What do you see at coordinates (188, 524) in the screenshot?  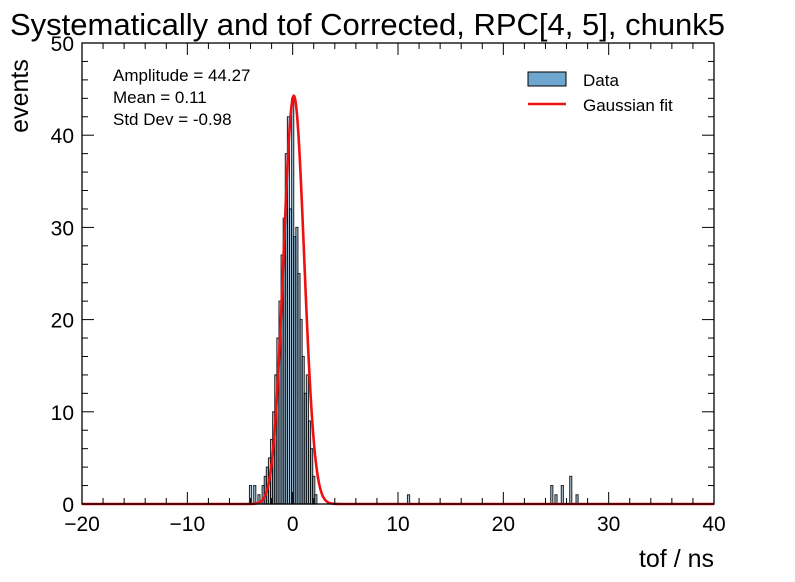 I see `x-tick-label: −10` at bounding box center [188, 524].